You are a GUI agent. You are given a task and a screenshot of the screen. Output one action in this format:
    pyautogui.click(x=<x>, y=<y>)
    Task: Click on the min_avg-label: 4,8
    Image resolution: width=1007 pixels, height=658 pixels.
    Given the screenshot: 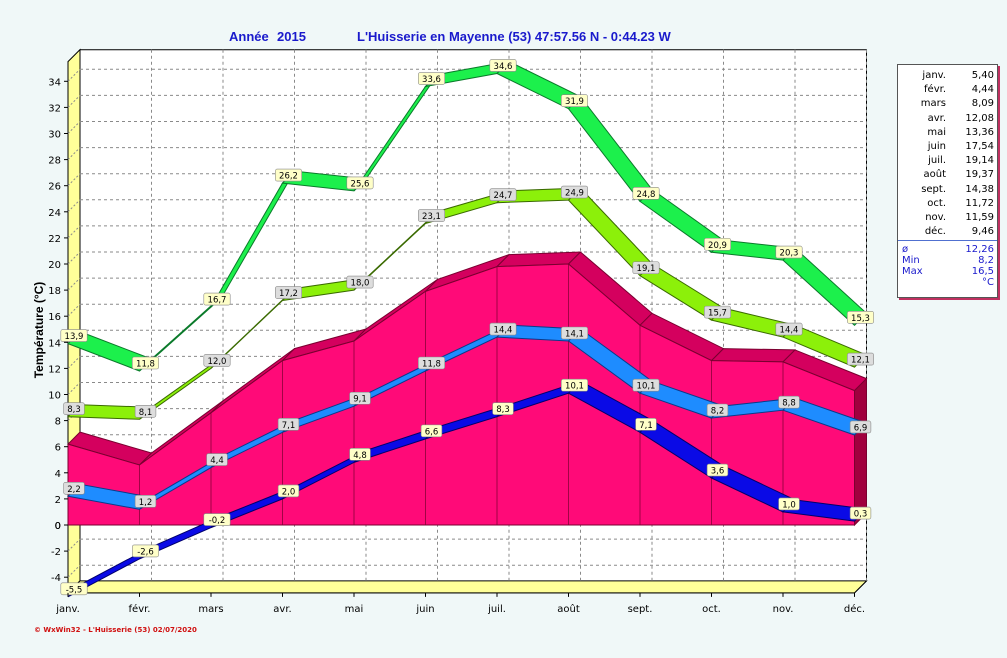 What is the action you would take?
    pyautogui.click(x=360, y=456)
    